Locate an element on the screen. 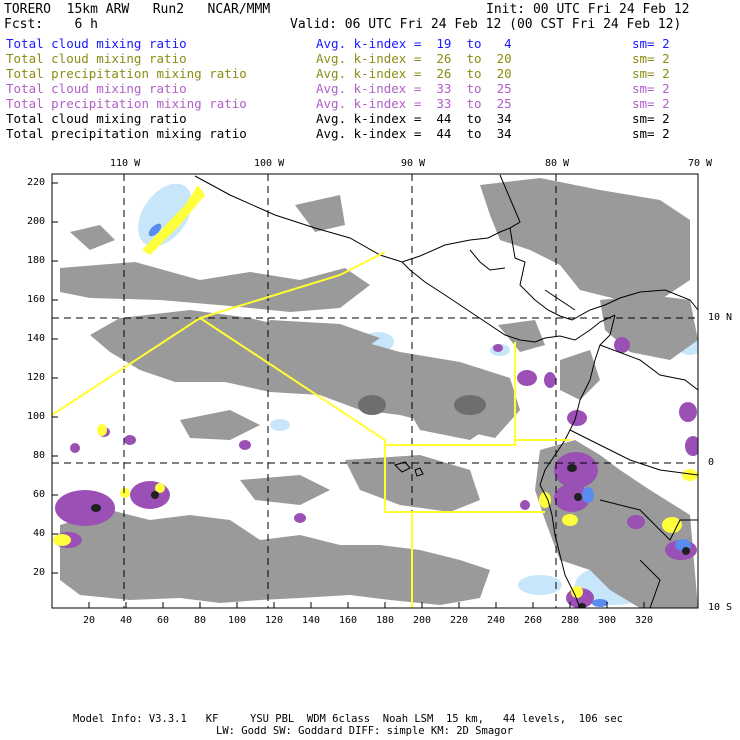 The height and width of the screenshot is (740, 740). legend-kindex: Avg. k-index = 19 to 4 is located at coordinates (414, 43).